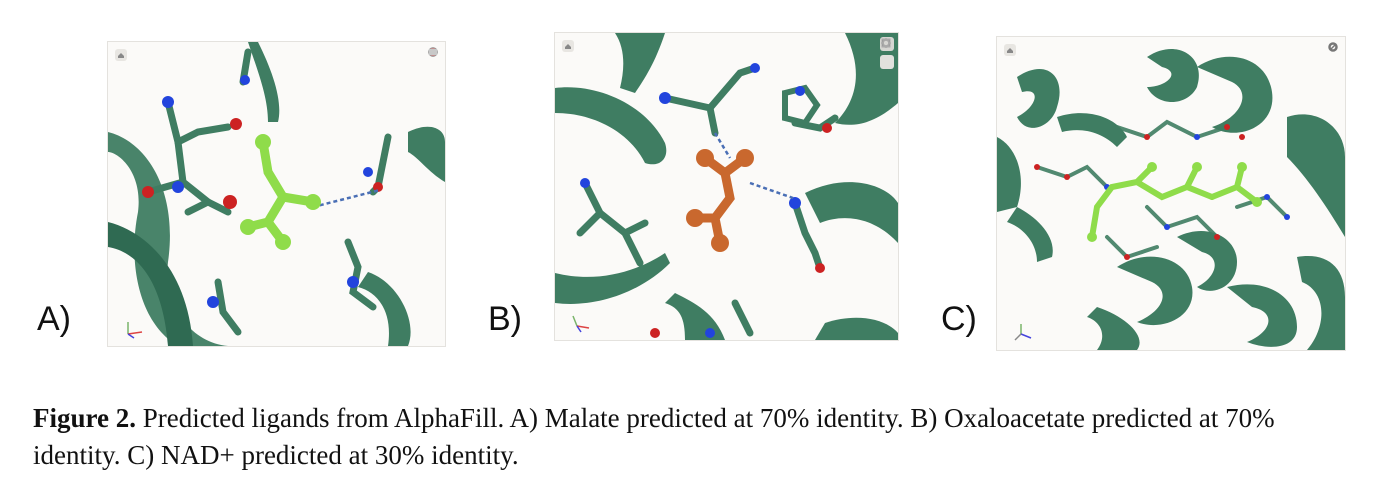 The width and height of the screenshot is (1392, 488). I want to click on figure-label: Figure 2., so click(84, 418).